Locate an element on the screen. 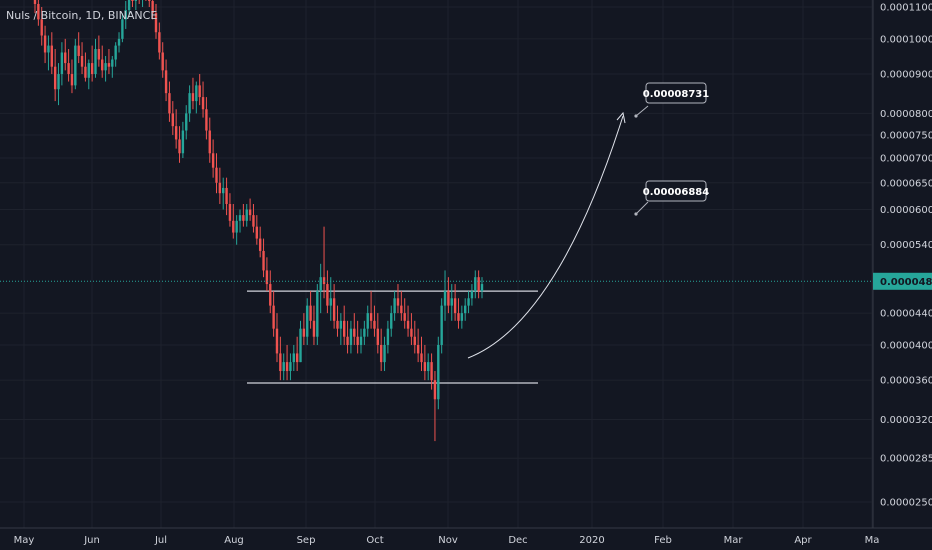  projection-curve is located at coordinates (545, 237).